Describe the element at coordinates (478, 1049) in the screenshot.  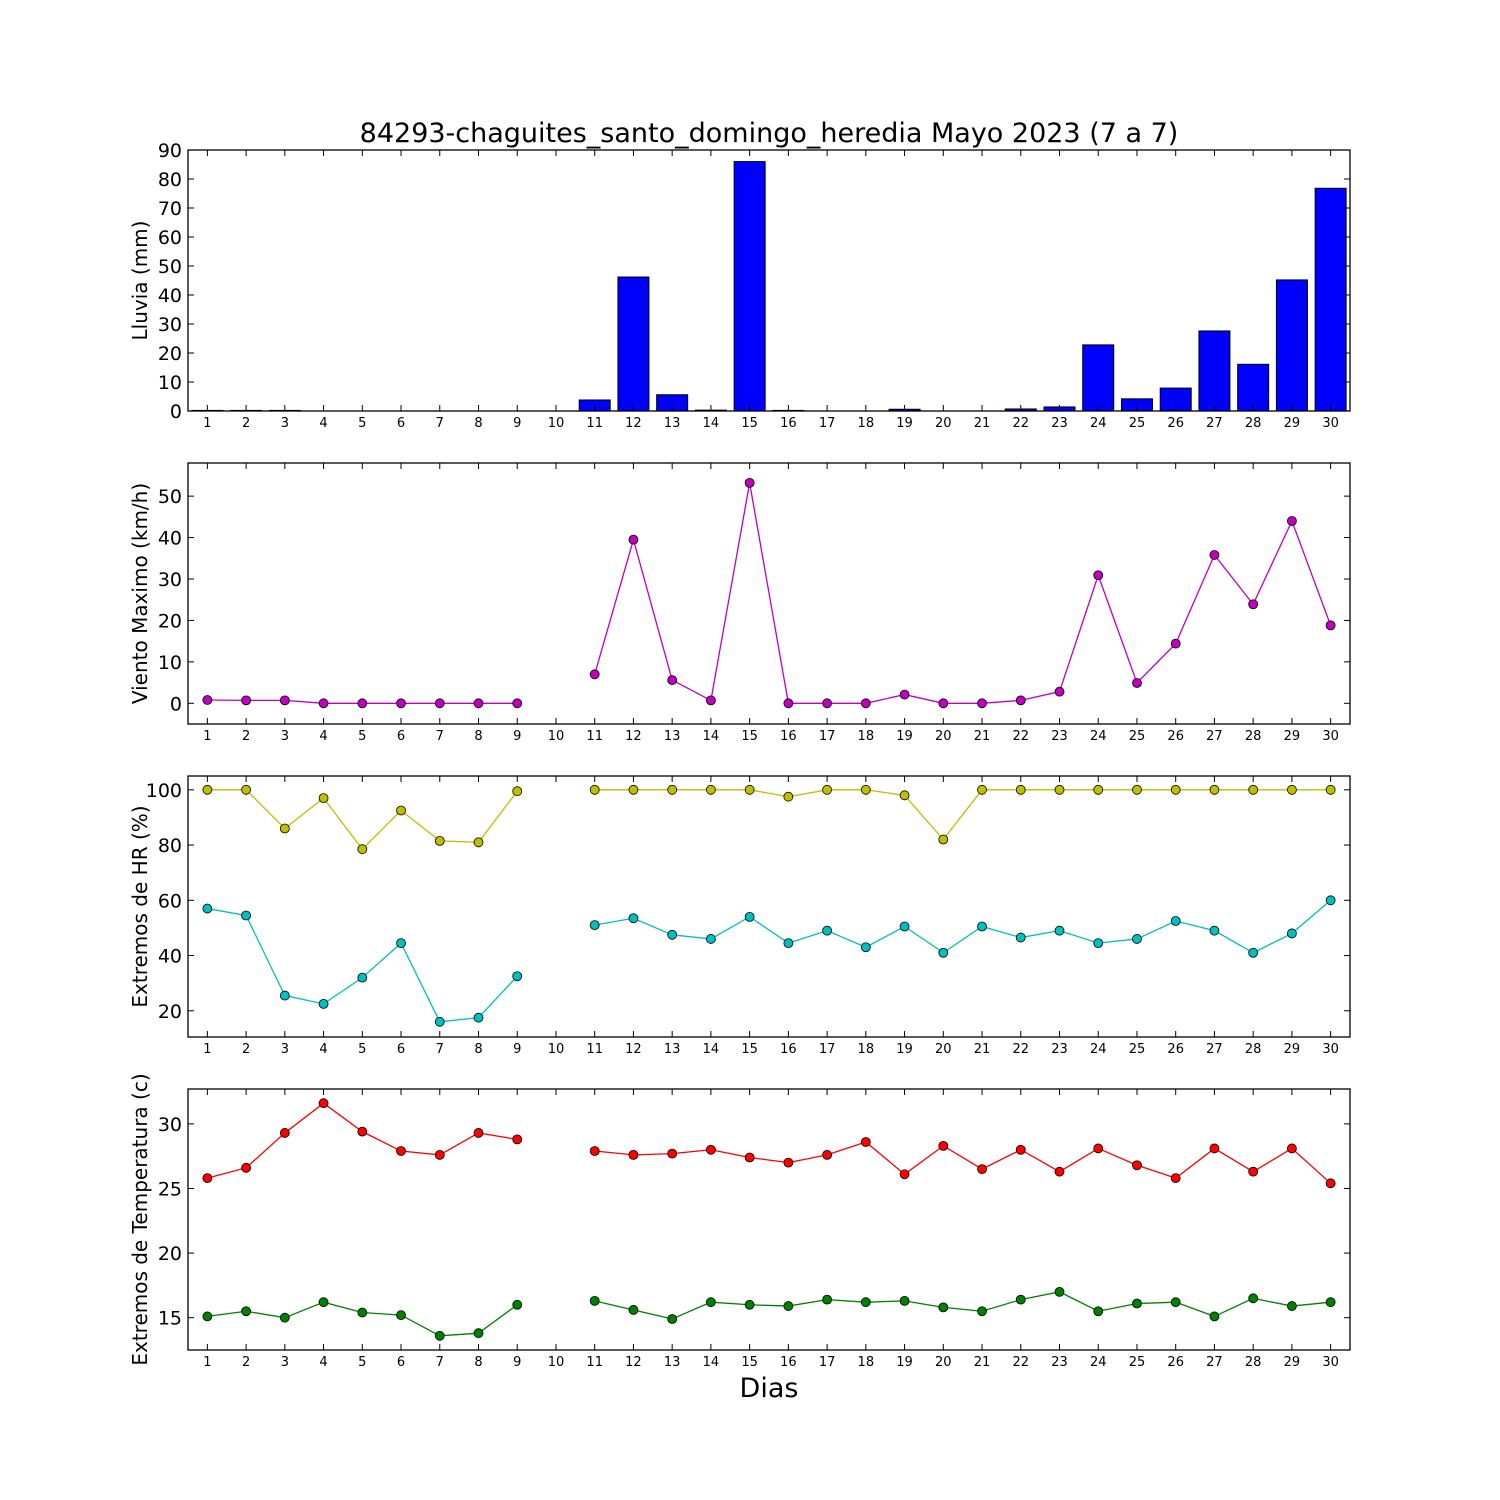
I see `x-tick-label: 8` at that location.